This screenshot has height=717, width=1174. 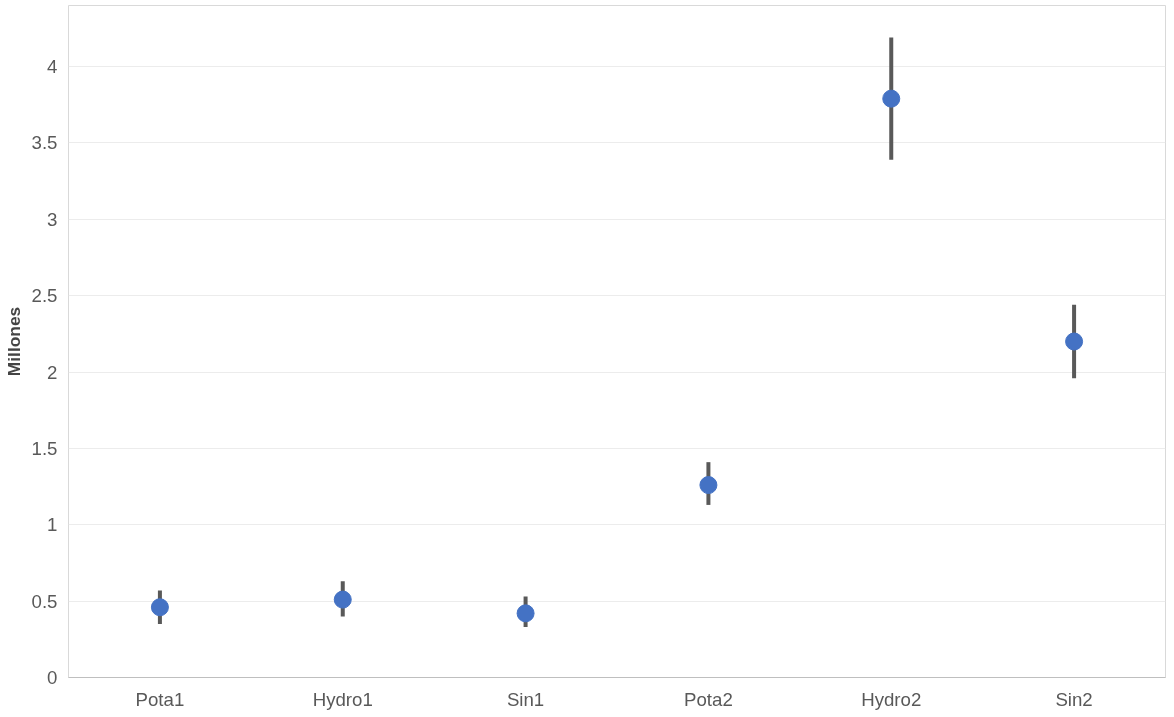 What do you see at coordinates (525, 699) in the screenshot?
I see `x-tick-label: Sin1` at bounding box center [525, 699].